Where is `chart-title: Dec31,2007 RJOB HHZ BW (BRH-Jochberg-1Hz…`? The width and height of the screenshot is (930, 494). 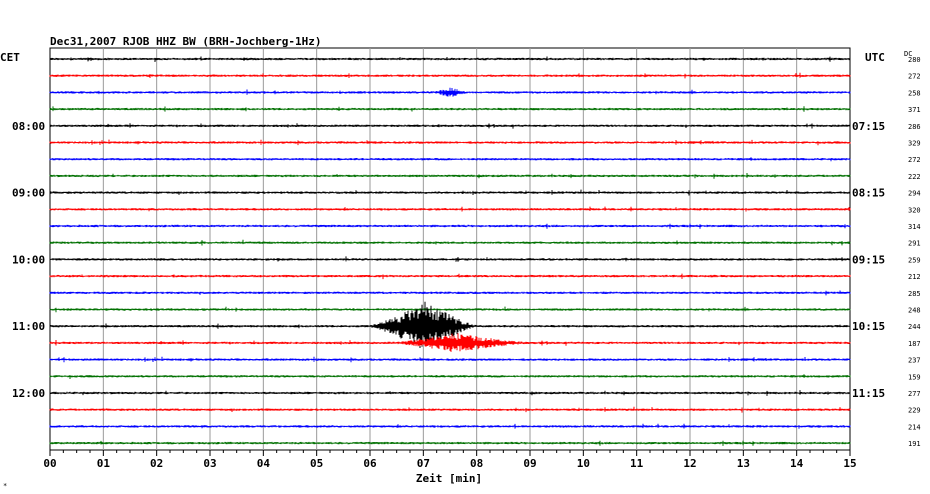 chart-title: Dec31,2007 RJOB HHZ BW (BRH-Jochberg-1Hz… is located at coordinates (186, 41).